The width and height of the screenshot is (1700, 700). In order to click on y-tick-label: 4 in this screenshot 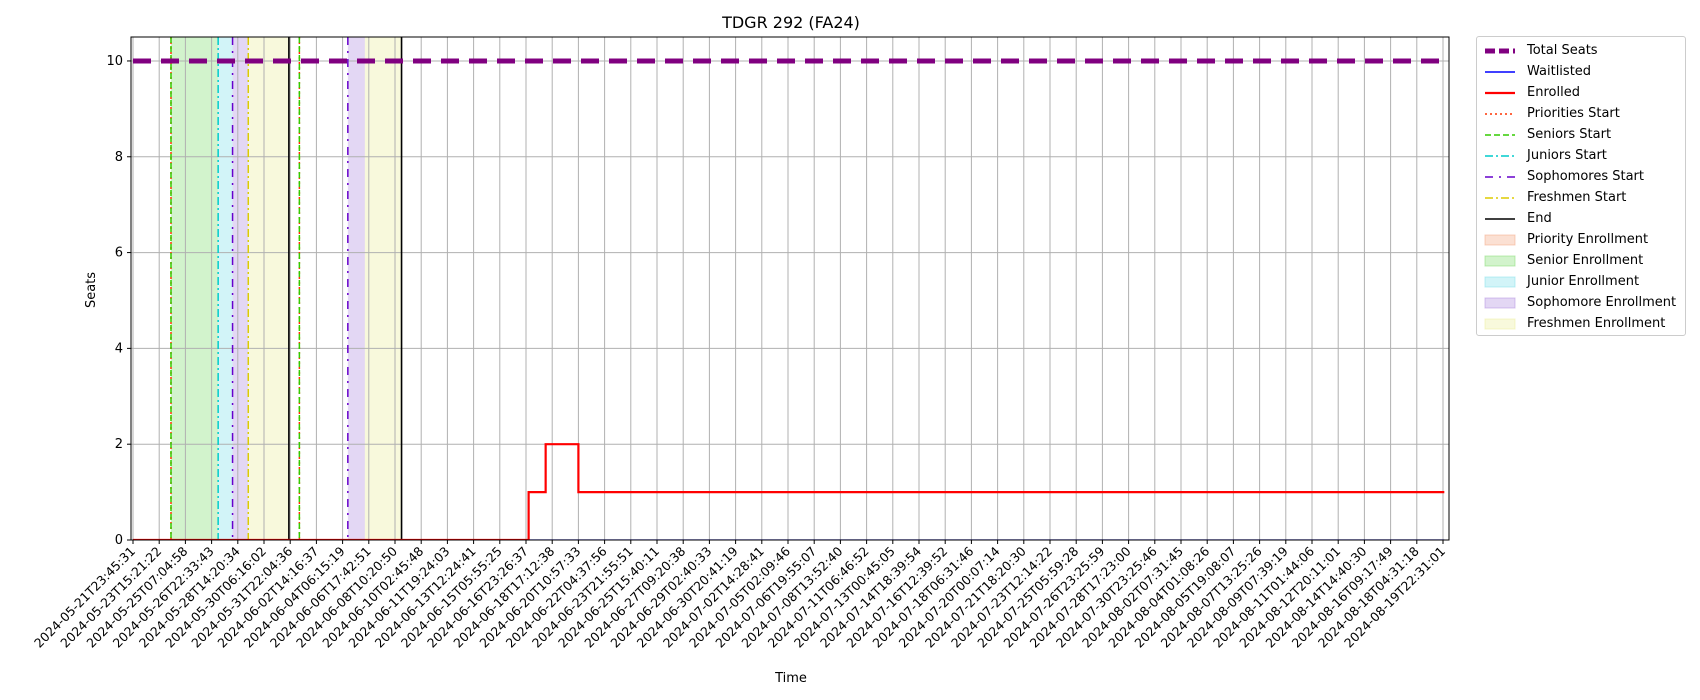, I will do `click(119, 348)`.